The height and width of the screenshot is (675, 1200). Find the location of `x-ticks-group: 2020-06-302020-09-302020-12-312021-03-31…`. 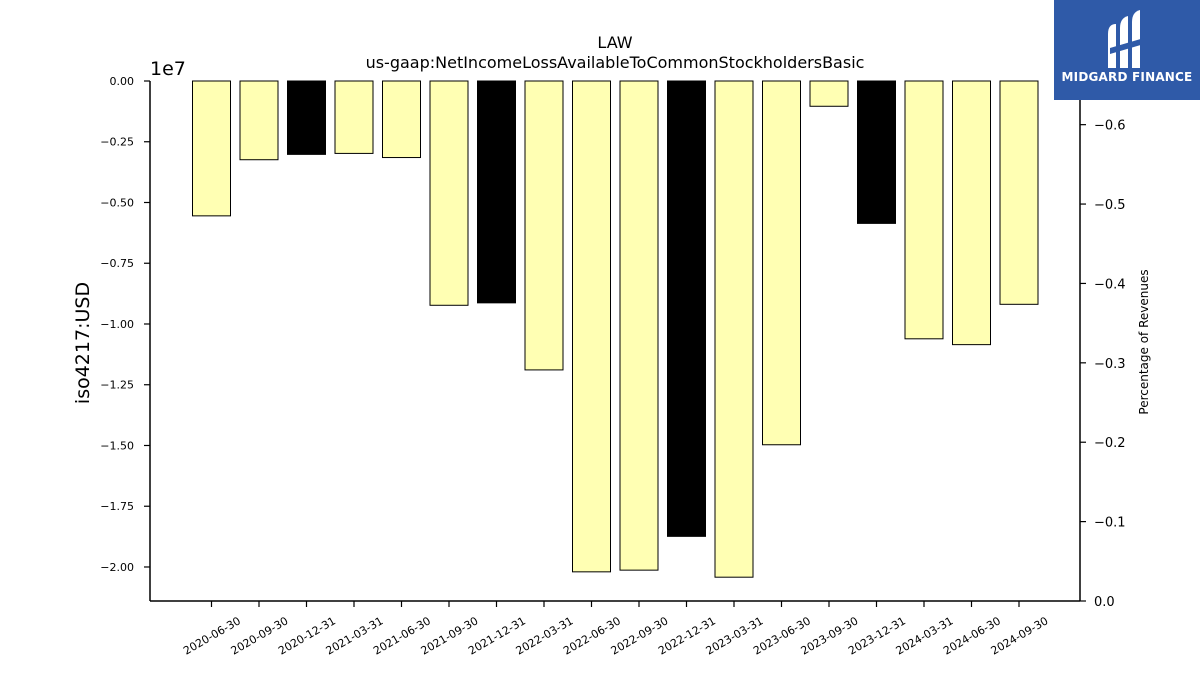

x-ticks-group: 2020-06-302020-09-302020-12-312021-03-31… is located at coordinates (616, 629).